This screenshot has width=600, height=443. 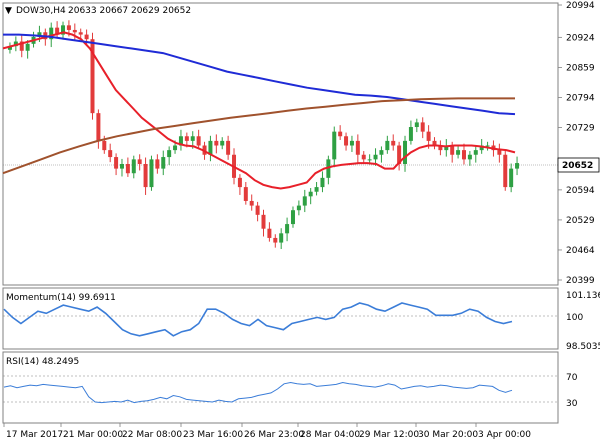 What do you see at coordinates (583, 347) in the screenshot?
I see `momentum-min-tick: 98.5035` at bounding box center [583, 347].